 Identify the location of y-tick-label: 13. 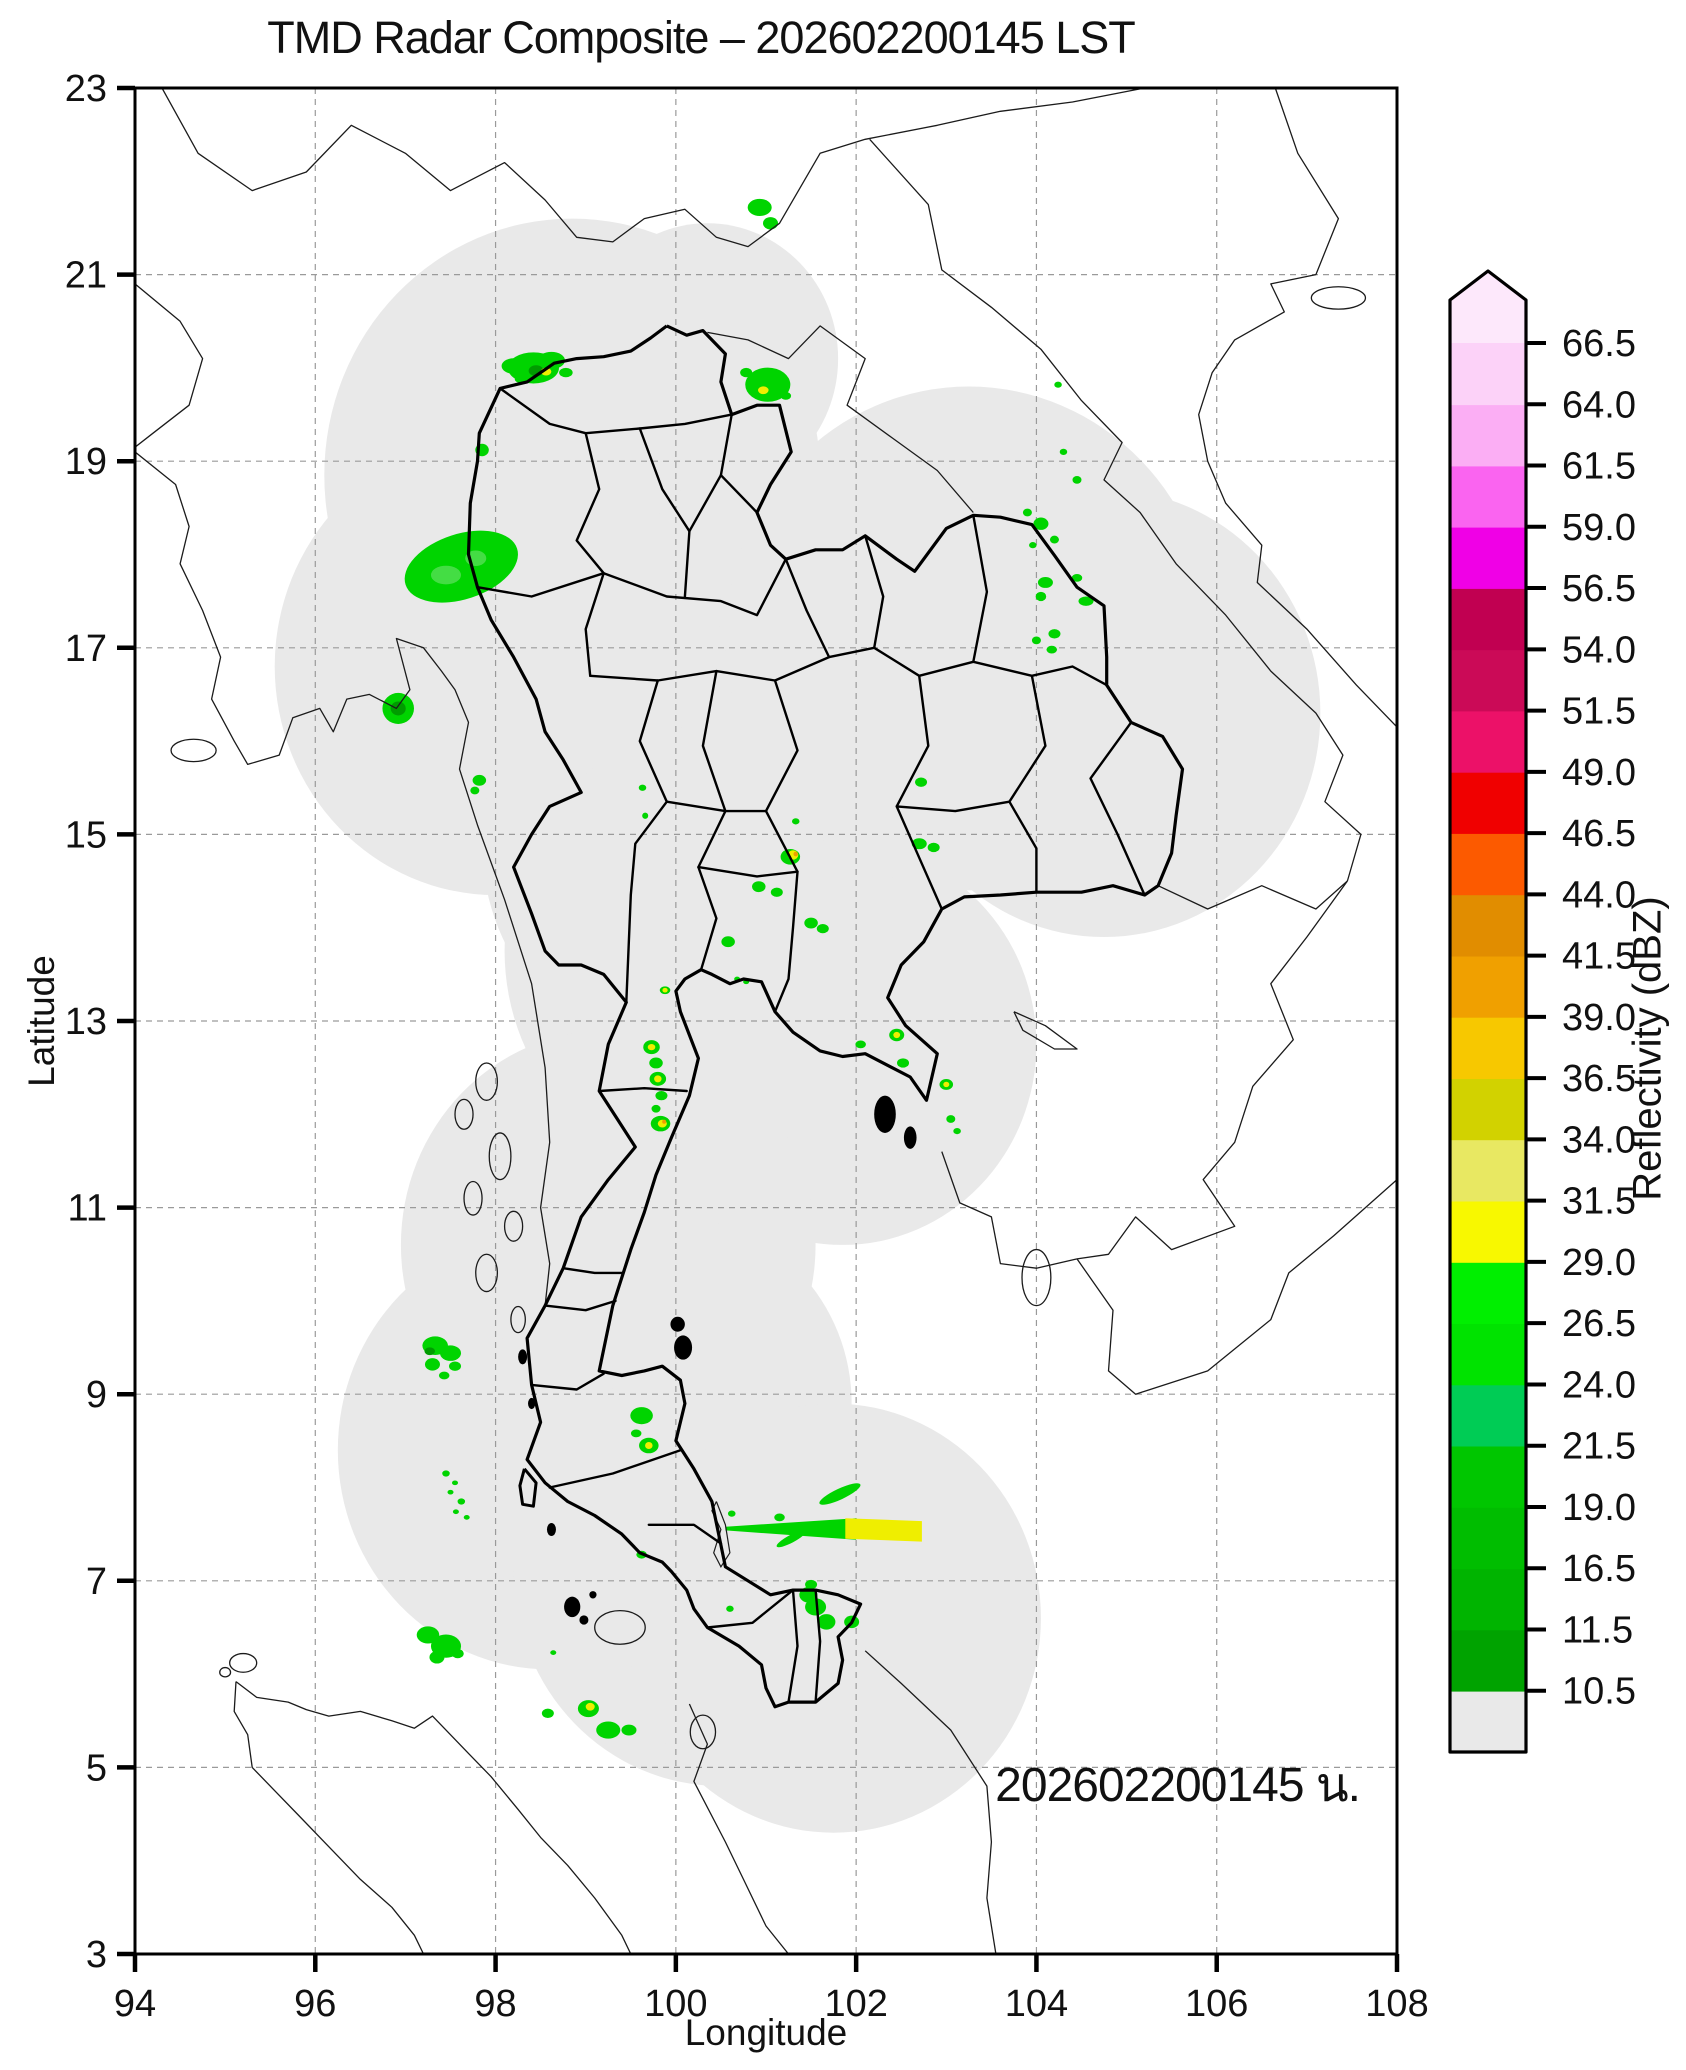
(86, 1022).